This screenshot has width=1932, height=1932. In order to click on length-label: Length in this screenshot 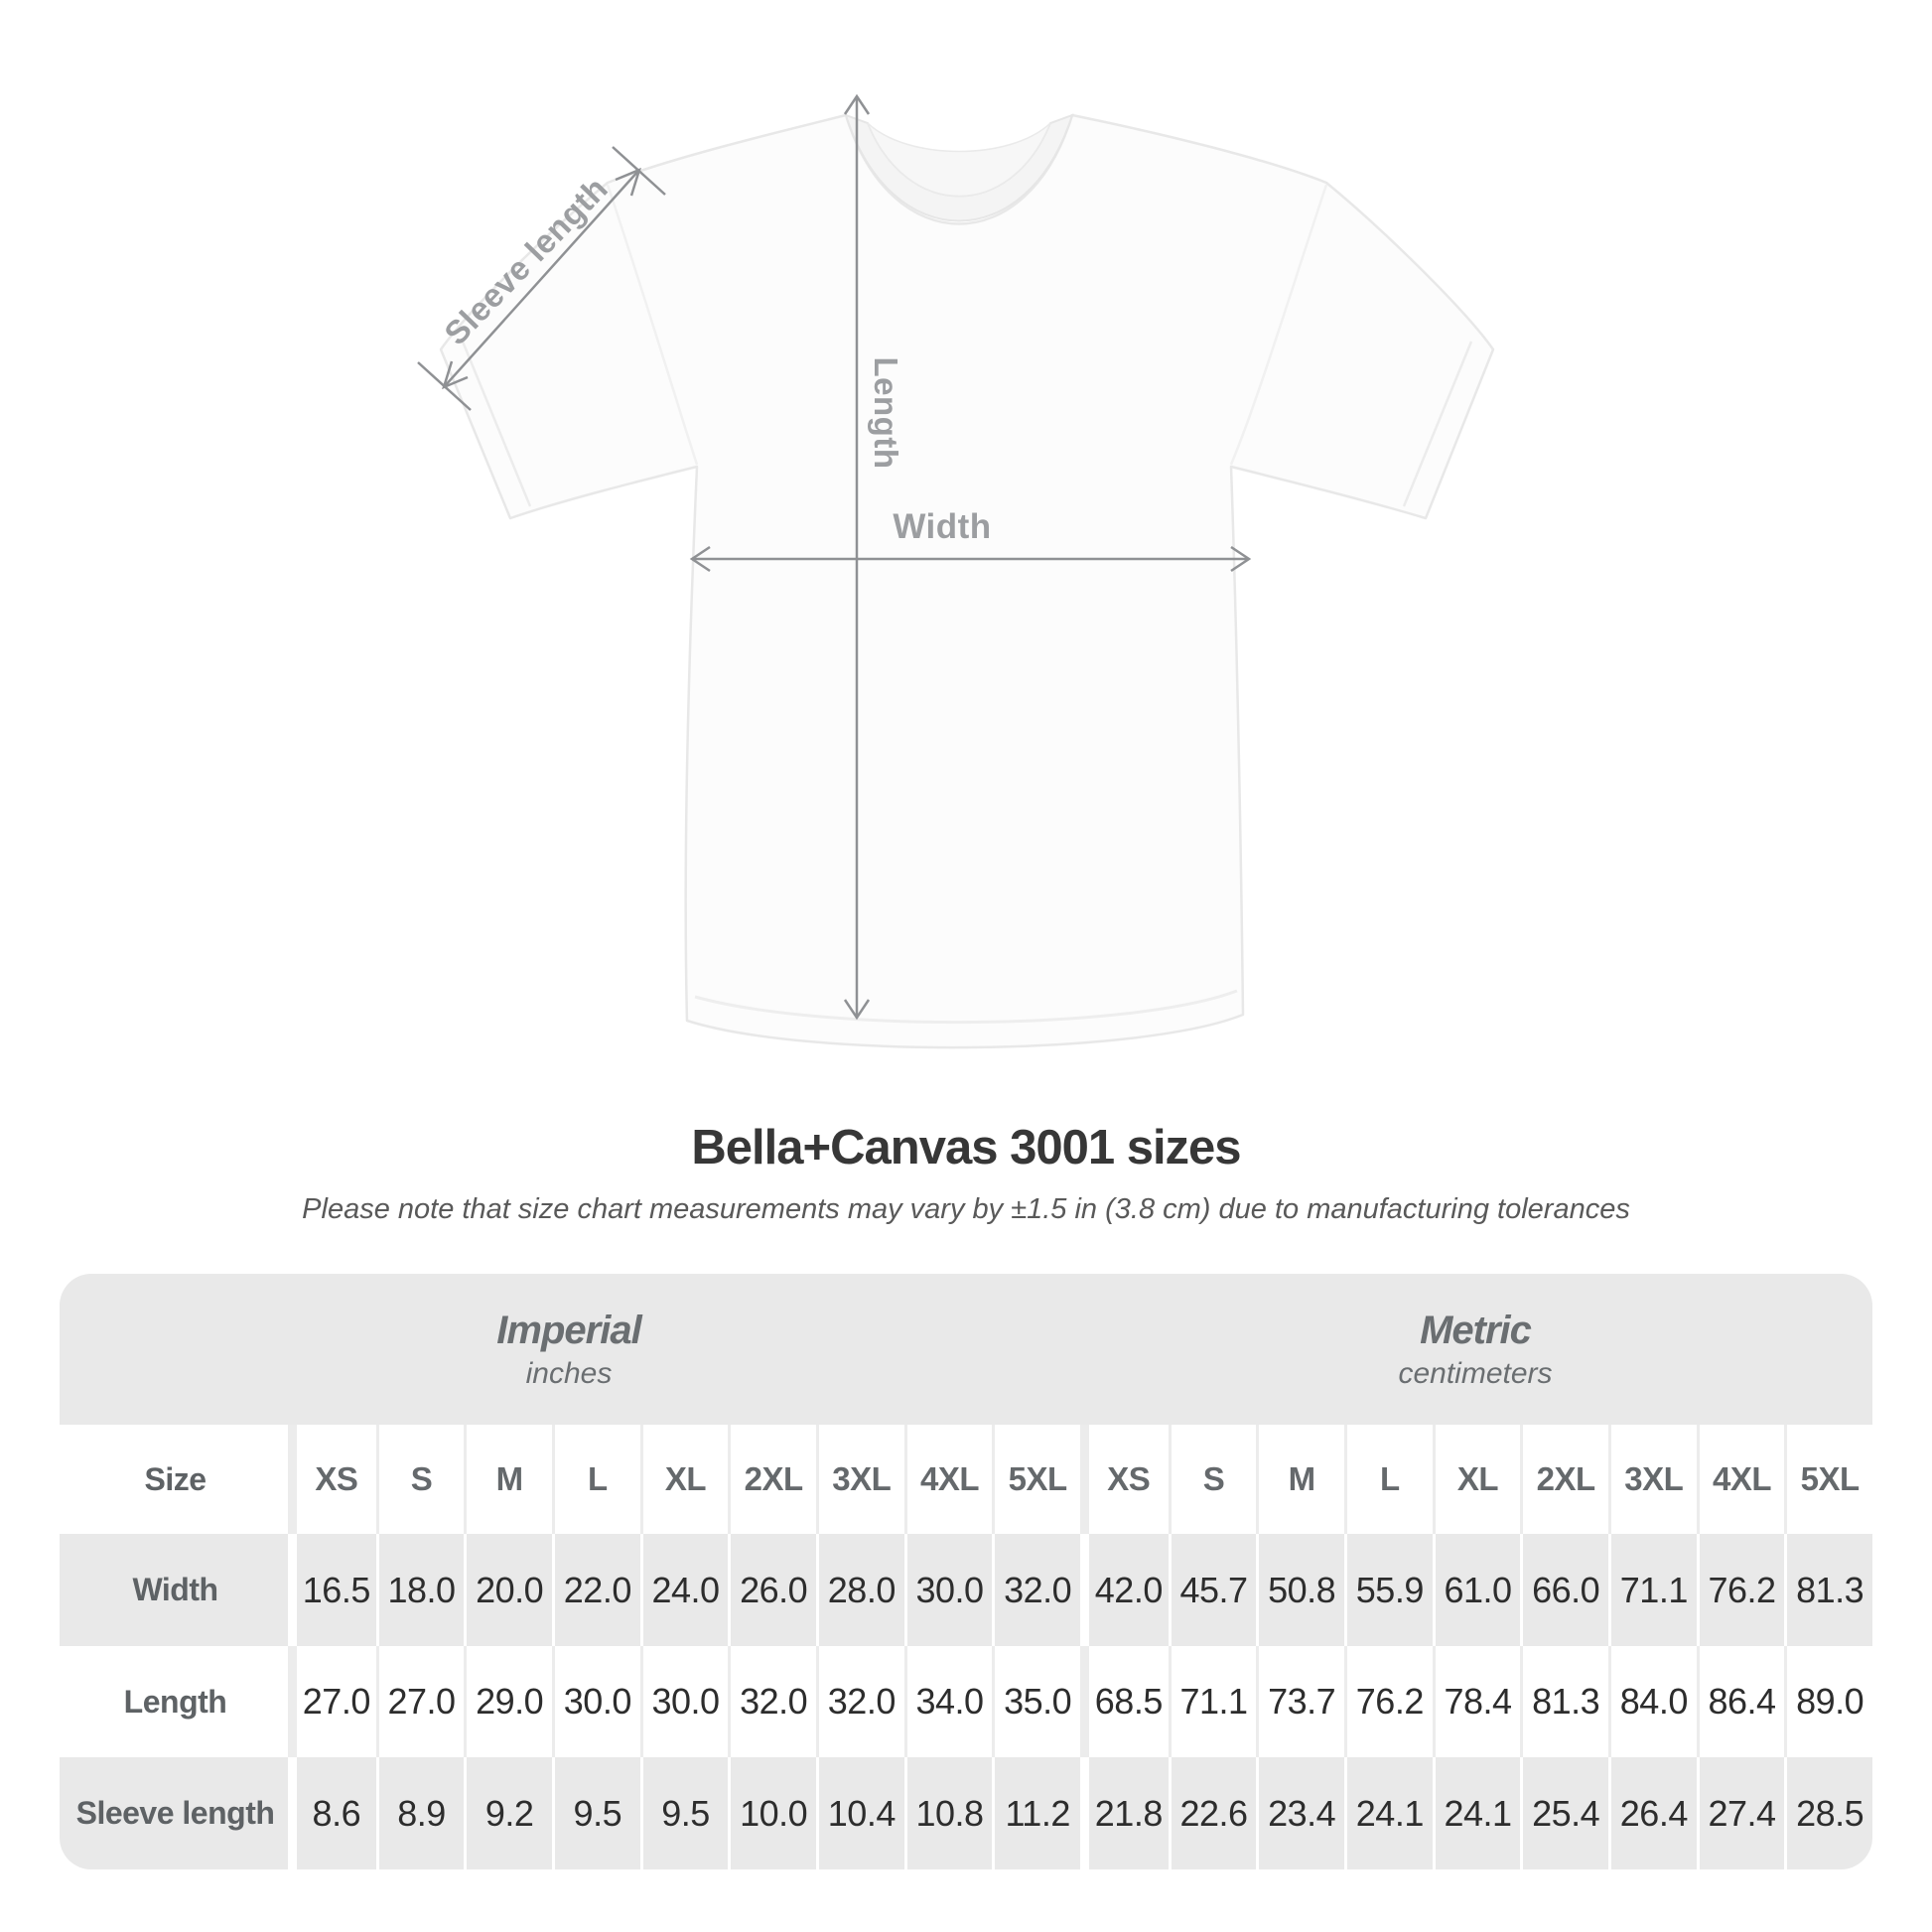, I will do `click(886, 413)`.